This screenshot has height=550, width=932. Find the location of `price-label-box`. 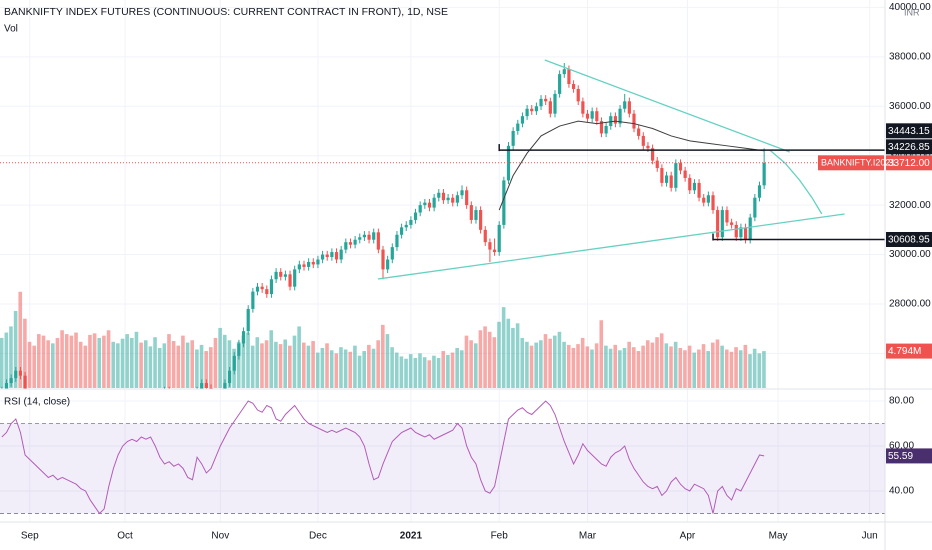

price-label-box is located at coordinates (909, 131).